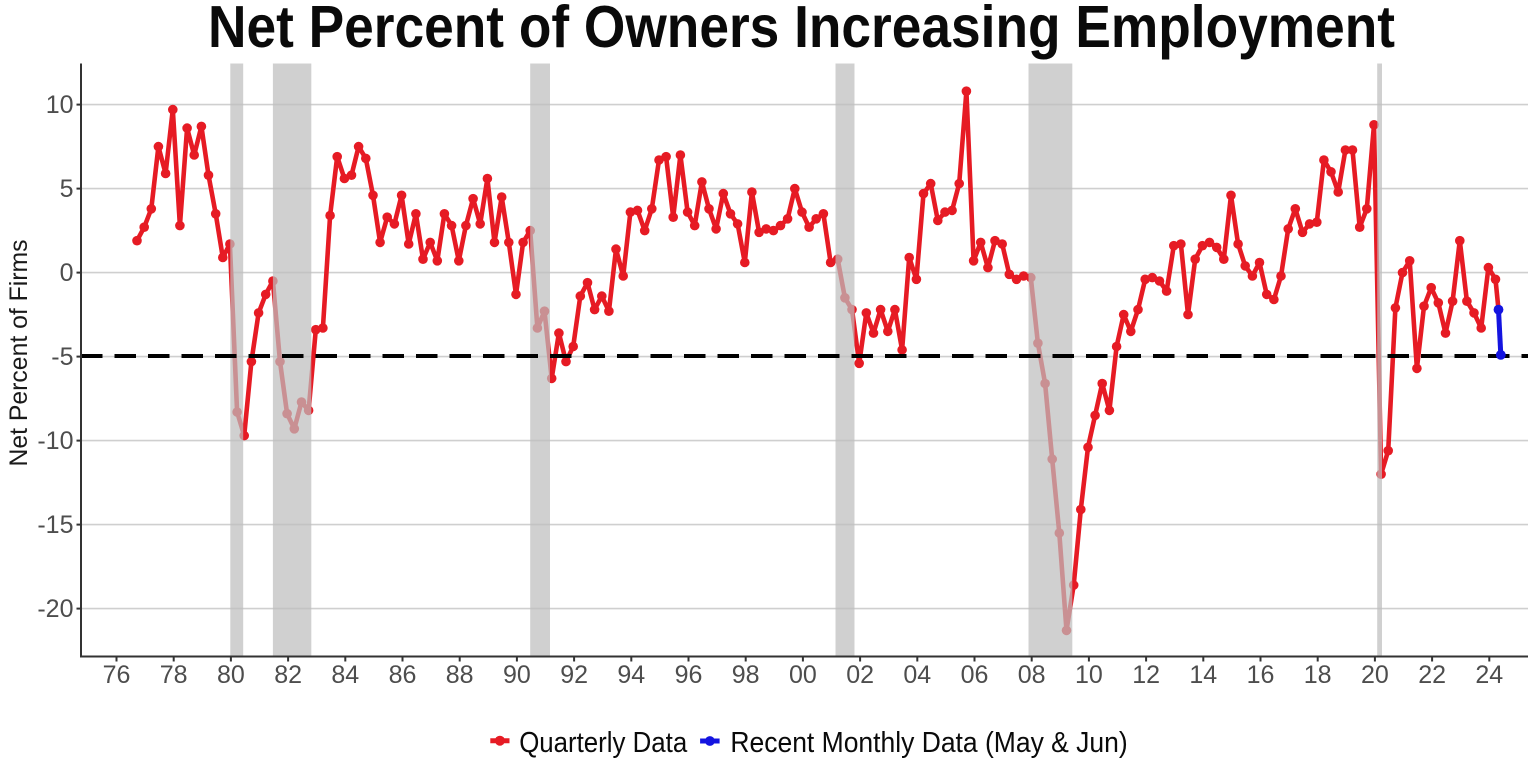 The width and height of the screenshot is (1536, 768). I want to click on svg-text: 80, so click(231, 675).